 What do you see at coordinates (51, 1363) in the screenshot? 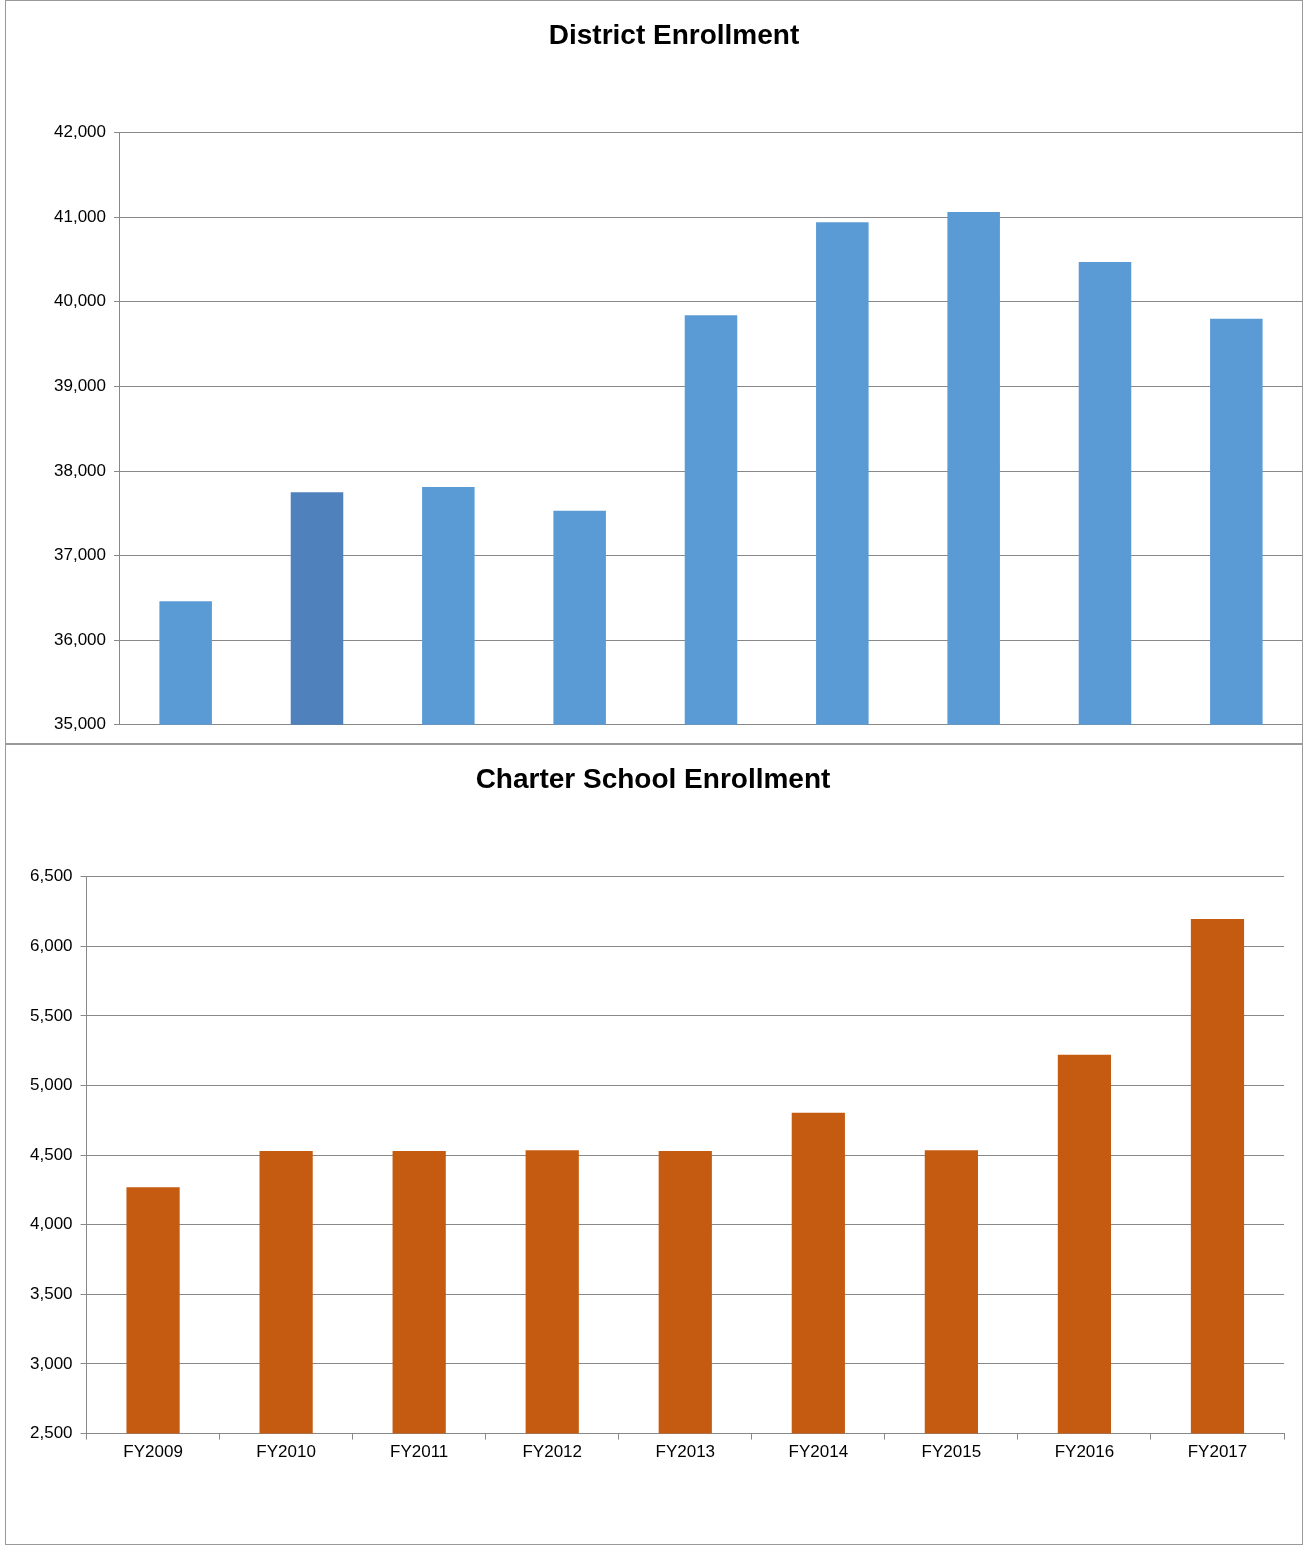
I see `y-tick-label: 3,000` at bounding box center [51, 1363].